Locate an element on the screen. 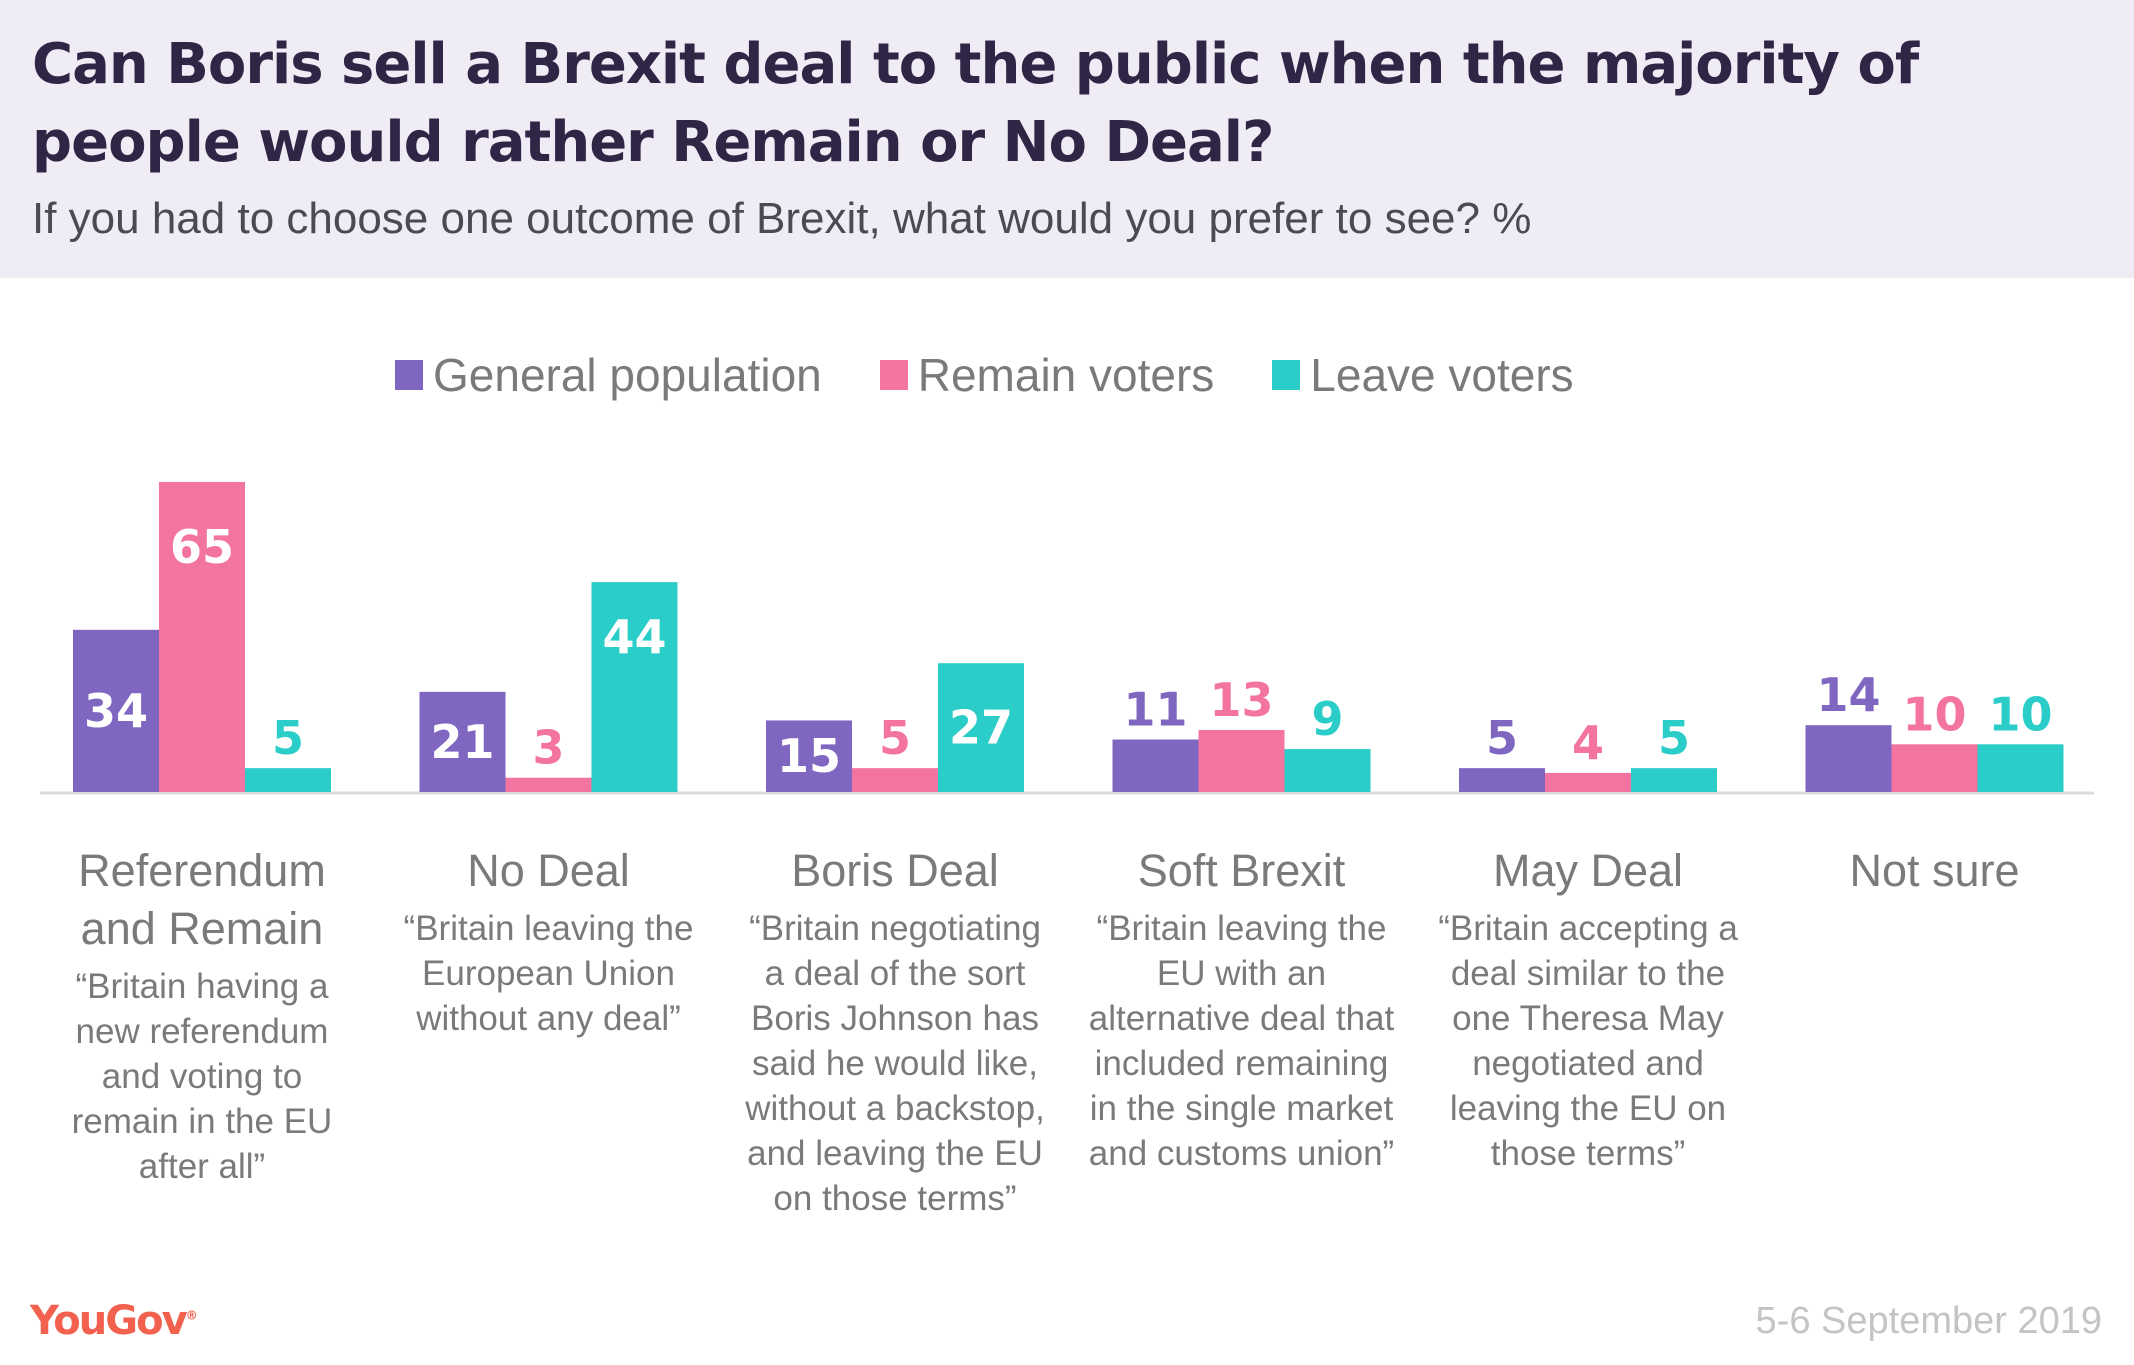 Image resolution: width=2134 pixels, height=1365 pixels. data-label: 14 is located at coordinates (1848, 695).